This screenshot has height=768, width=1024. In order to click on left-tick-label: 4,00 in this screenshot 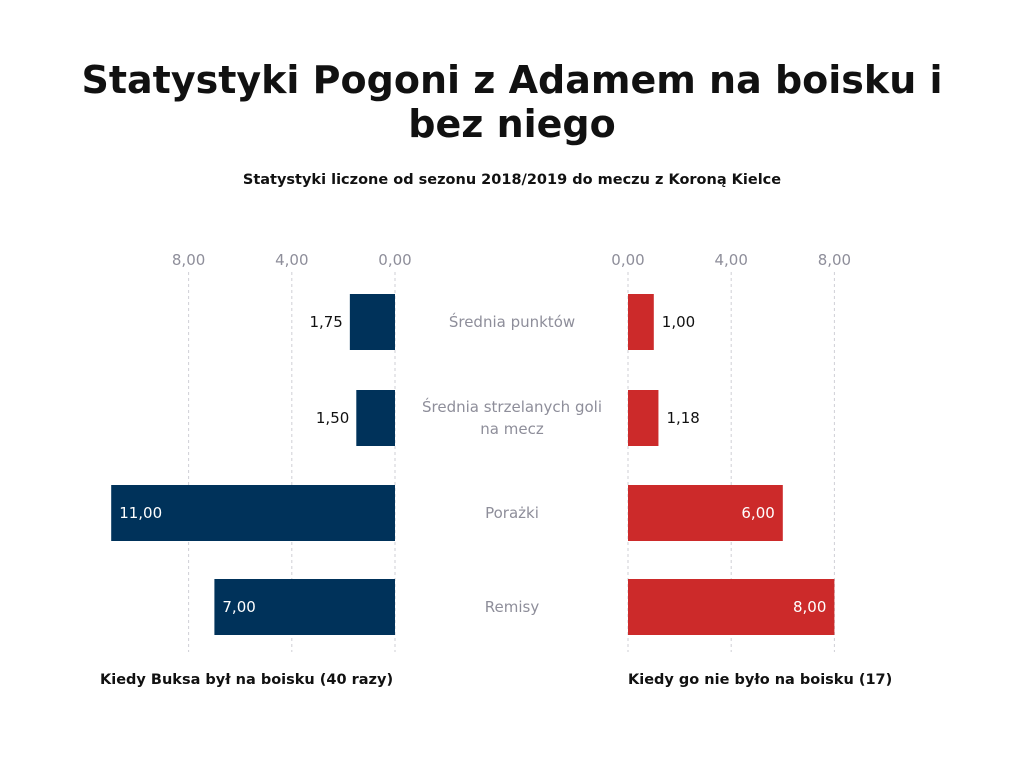, I will do `click(291, 260)`.